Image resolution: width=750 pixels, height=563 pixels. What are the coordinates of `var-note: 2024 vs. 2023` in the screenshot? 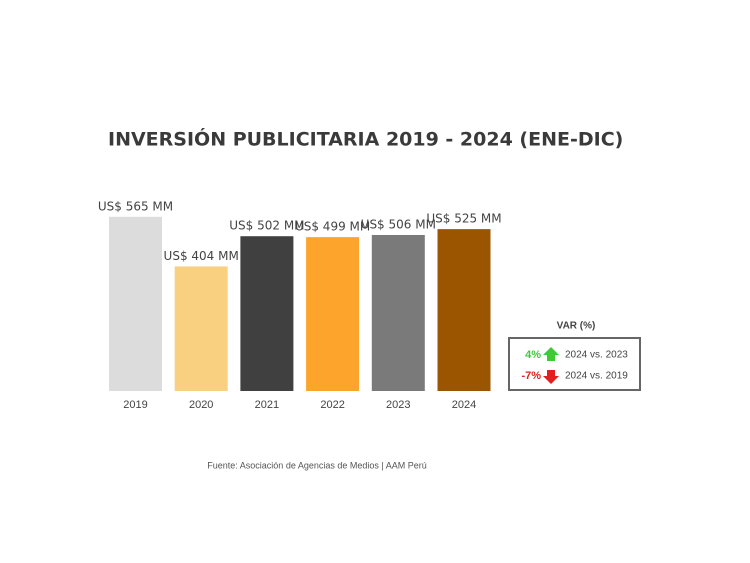 It's located at (596, 355).